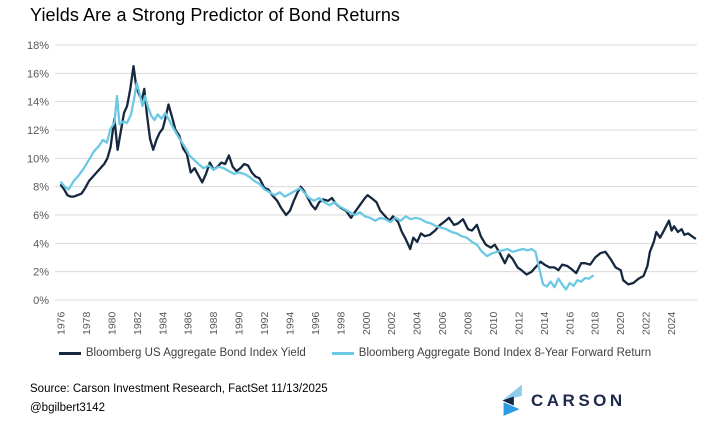  What do you see at coordinates (647, 323) in the screenshot?
I see `x-tick-label: 2022` at bounding box center [647, 323].